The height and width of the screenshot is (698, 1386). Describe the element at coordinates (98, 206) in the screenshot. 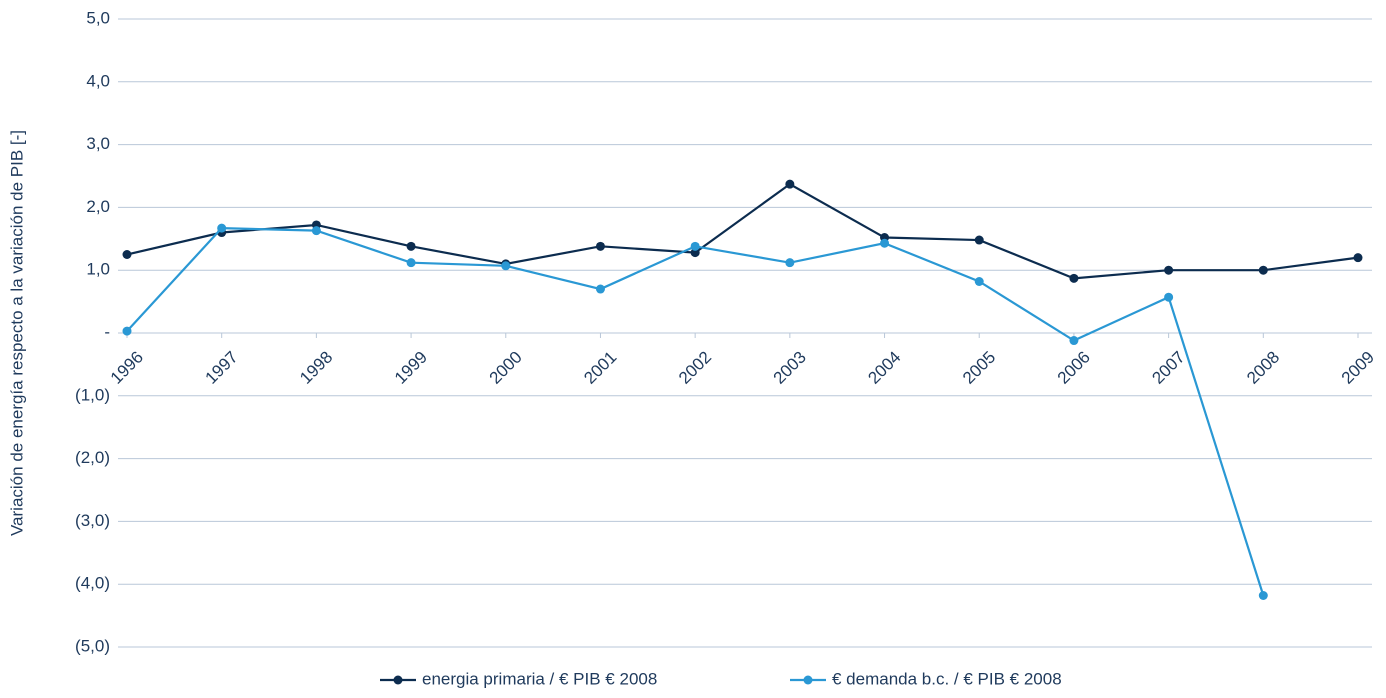

I see `y-tick-label: 2,0` at that location.